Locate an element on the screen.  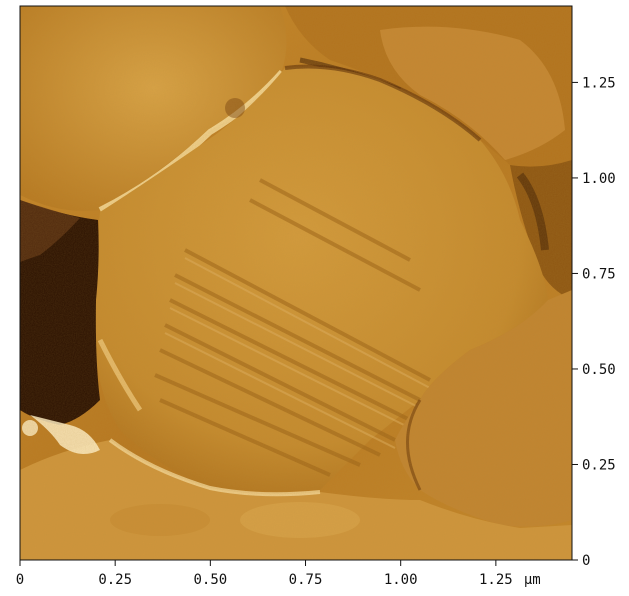
y-tick-label: 1.25 is located at coordinates (599, 83).